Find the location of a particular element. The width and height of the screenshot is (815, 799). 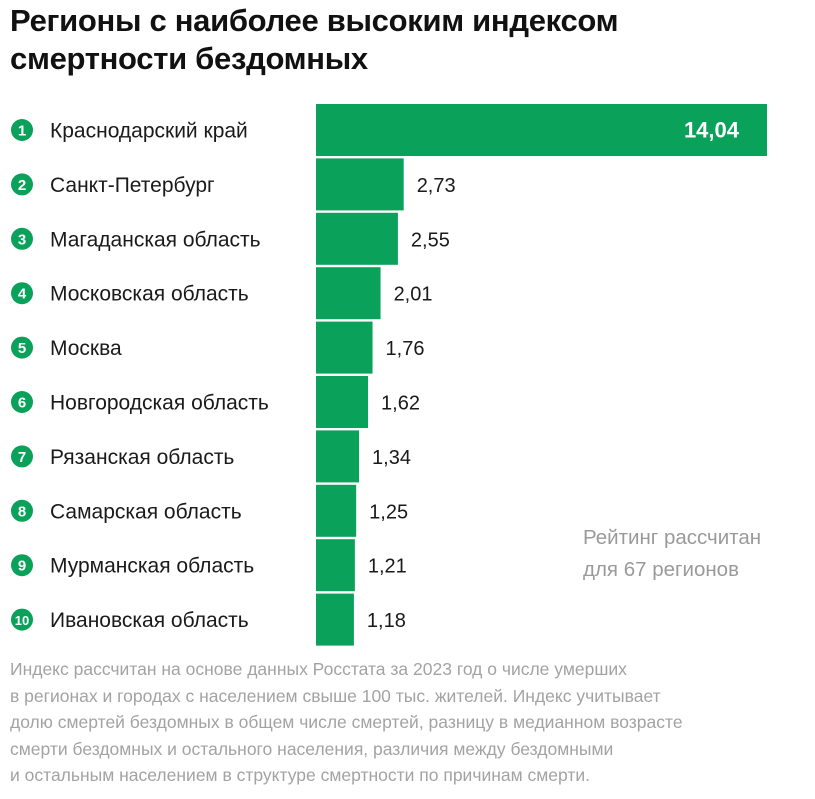

bar-row: 8 Самарская область 1,25 is located at coordinates (209, 510).